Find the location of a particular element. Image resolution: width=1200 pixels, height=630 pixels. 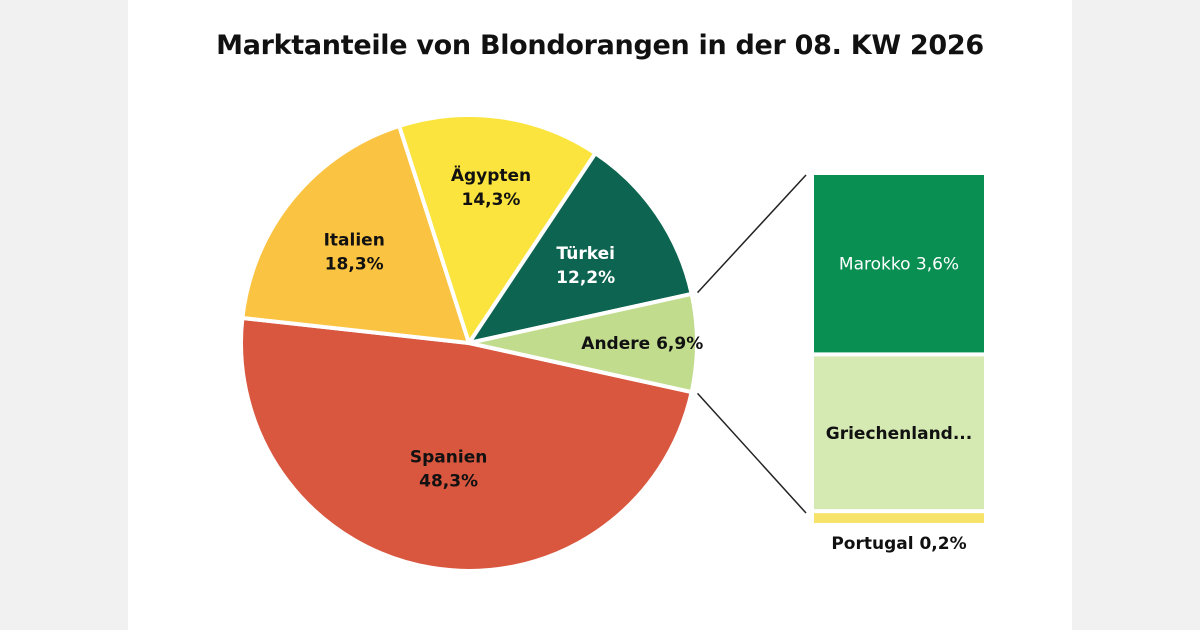

slice-name-agypten: Ägypten is located at coordinates (491, 175).